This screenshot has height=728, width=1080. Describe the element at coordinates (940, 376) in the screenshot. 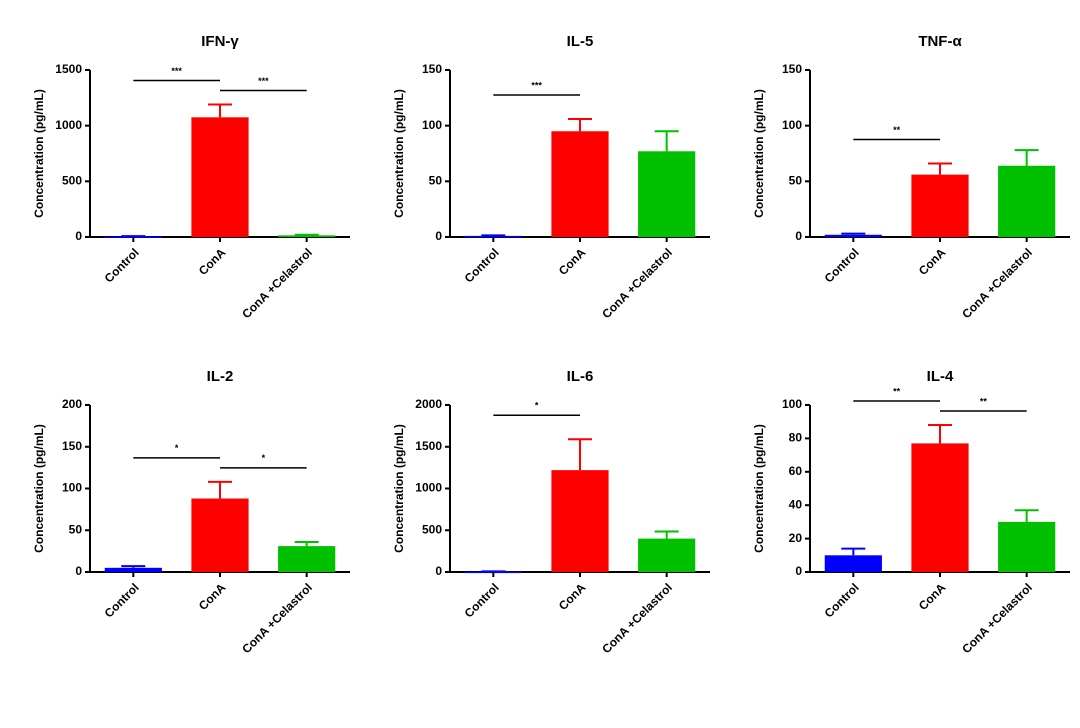

I see `chart-title: IL-4` at that location.